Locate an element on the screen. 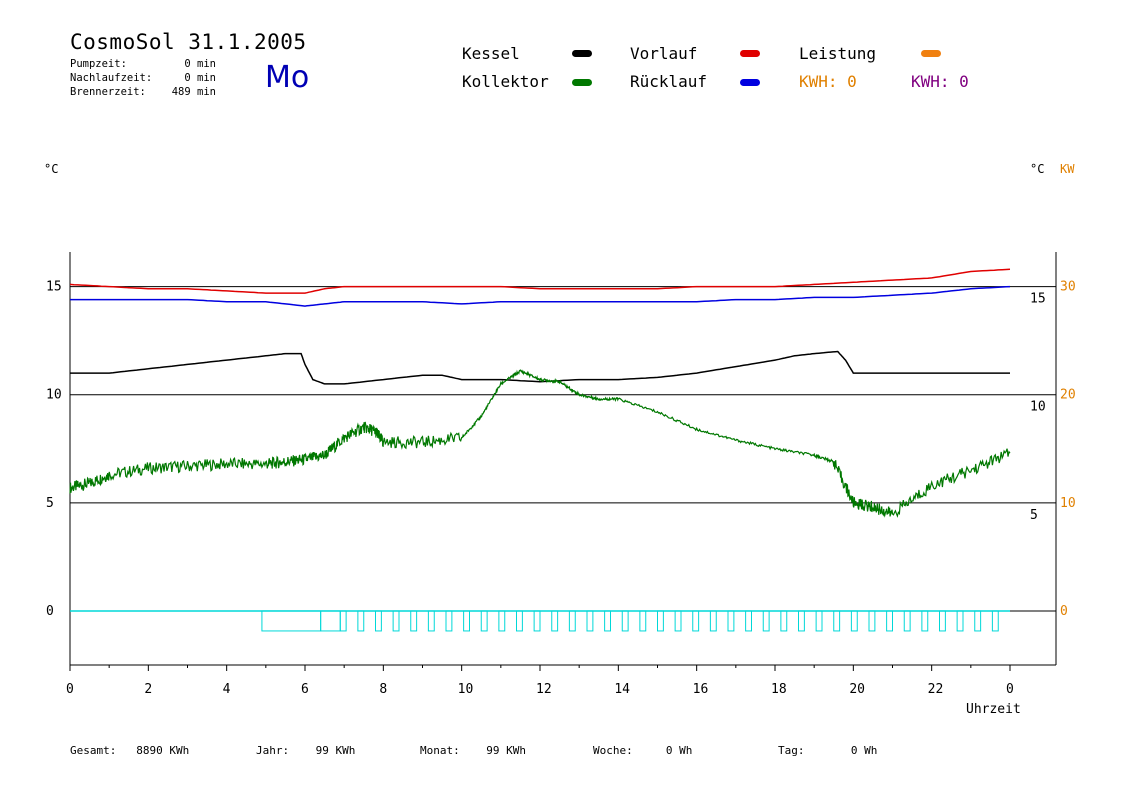  footer-label: Jahr: is located at coordinates (273, 750).